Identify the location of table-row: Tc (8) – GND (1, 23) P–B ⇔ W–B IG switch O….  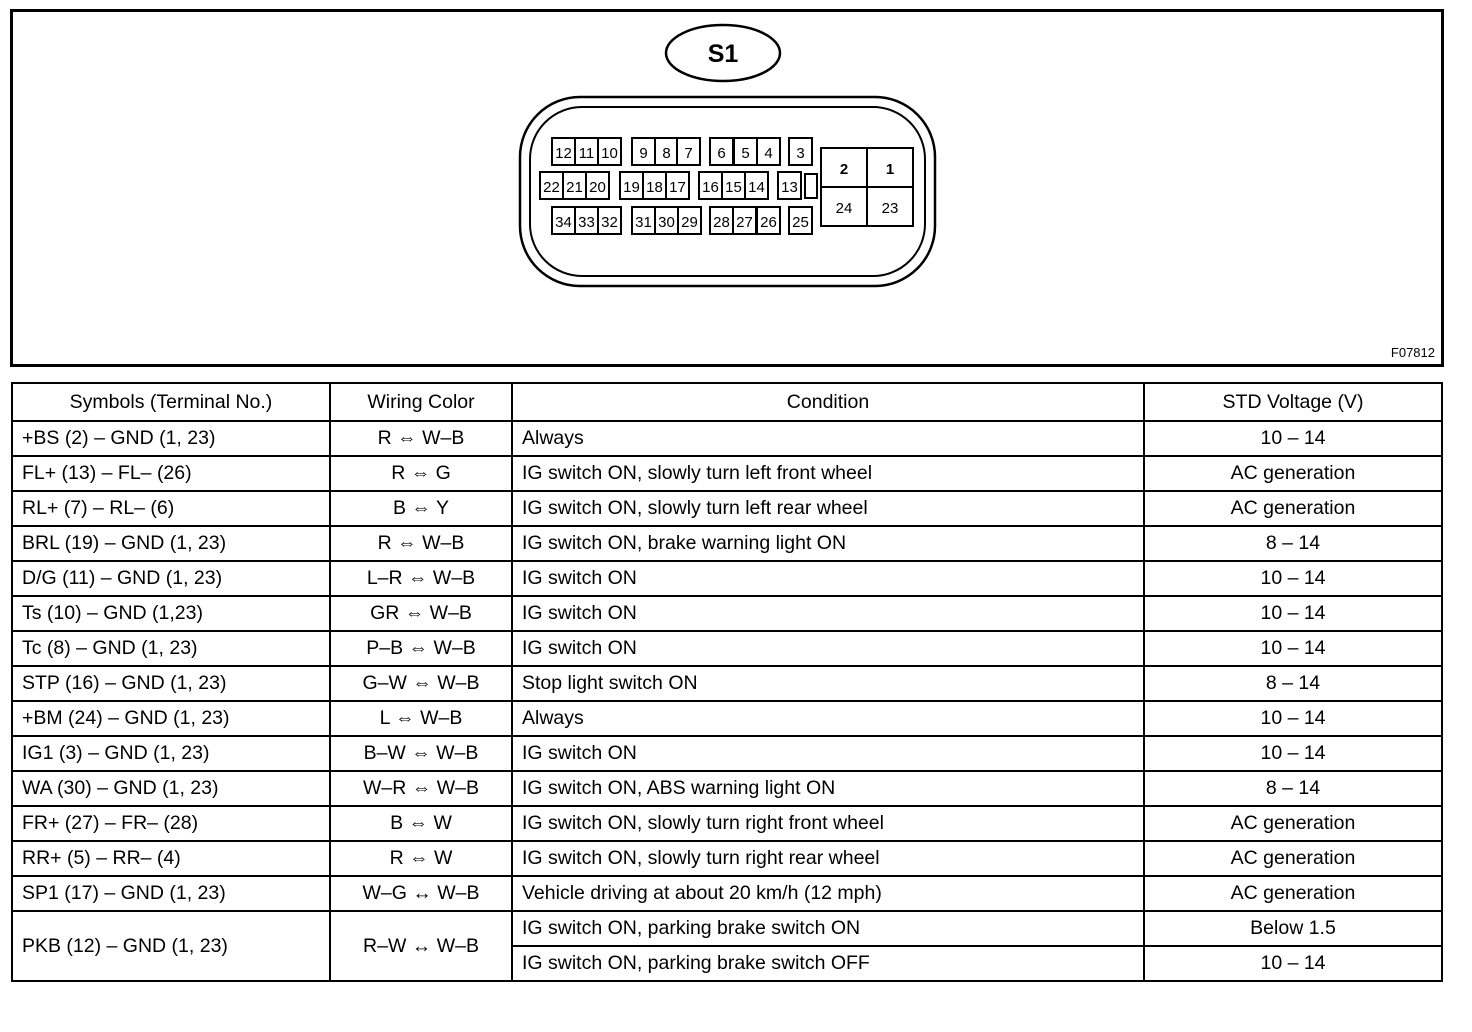
(727, 648).